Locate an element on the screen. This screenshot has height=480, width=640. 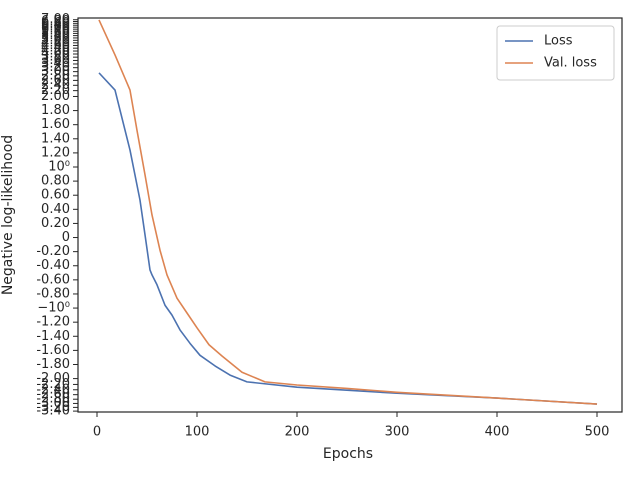
y-tick-label: 1.80 is located at coordinates (55, 110).